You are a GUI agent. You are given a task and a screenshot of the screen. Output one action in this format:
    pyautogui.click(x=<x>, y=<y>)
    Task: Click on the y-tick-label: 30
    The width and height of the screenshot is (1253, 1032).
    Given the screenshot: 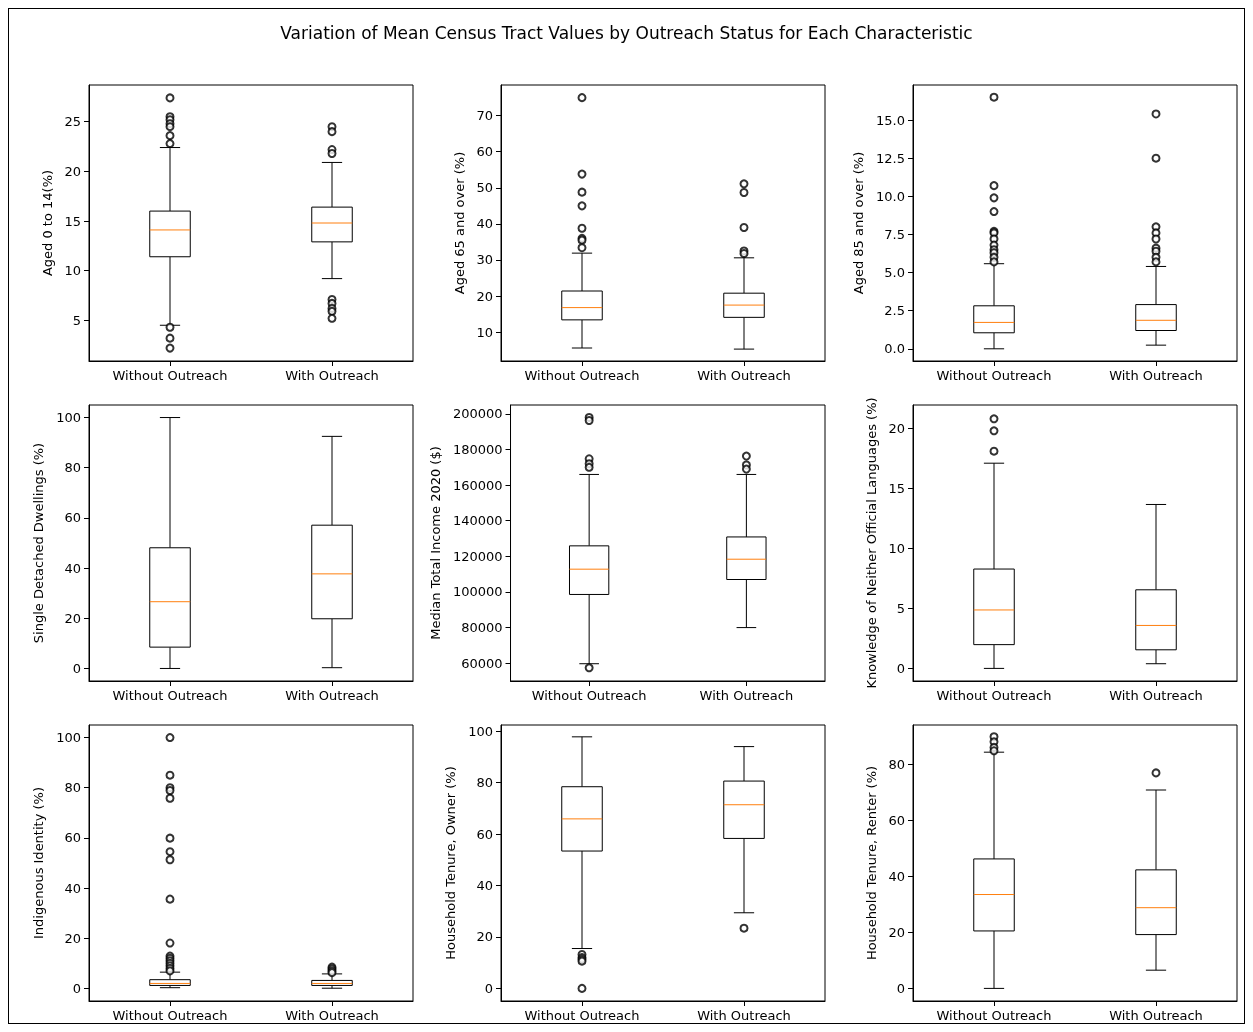 What is the action you would take?
    pyautogui.click(x=484, y=260)
    